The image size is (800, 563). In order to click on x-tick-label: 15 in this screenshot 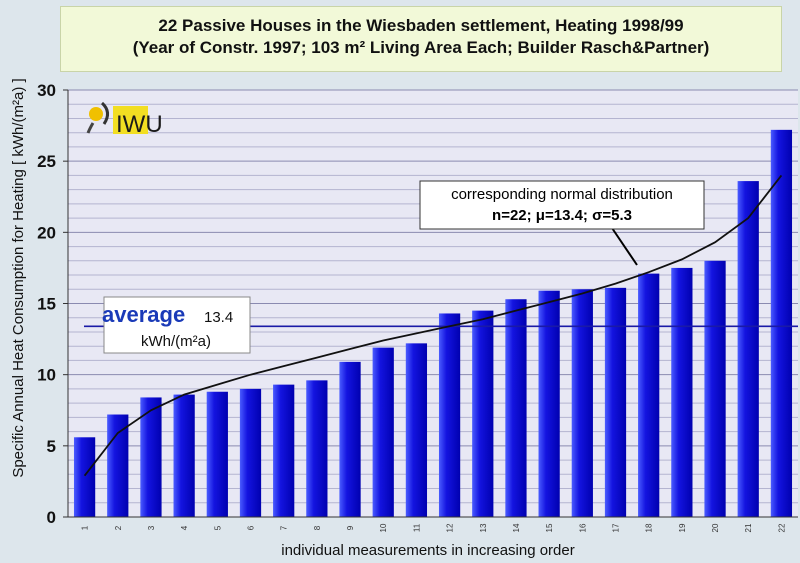, I will do `click(549, 527)`.